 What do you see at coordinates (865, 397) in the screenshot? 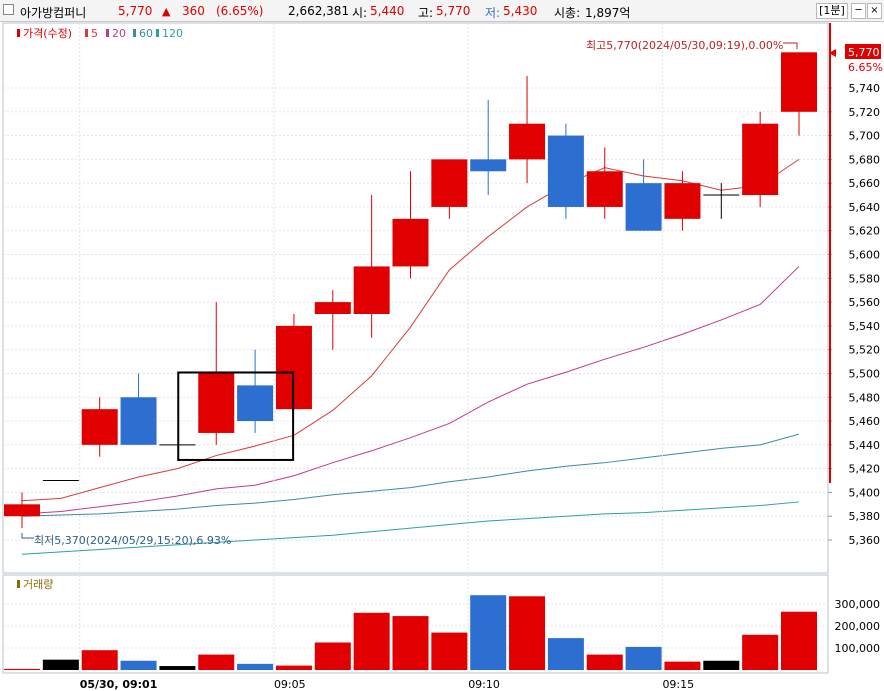
I see `price-tick-label: 5,480` at bounding box center [865, 397].